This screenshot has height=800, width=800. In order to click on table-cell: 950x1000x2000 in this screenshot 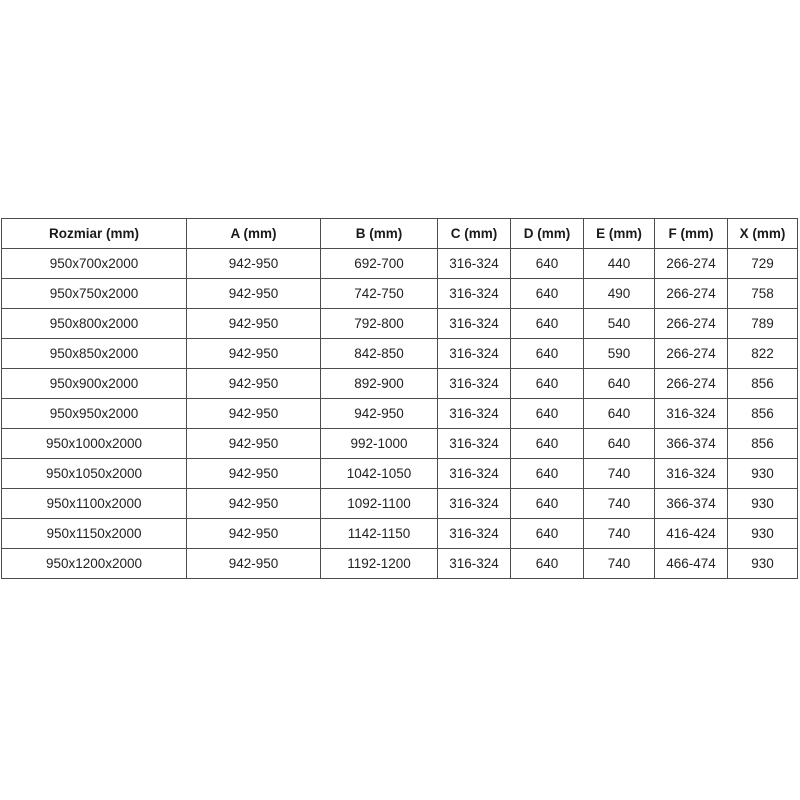, I will do `click(94, 443)`.